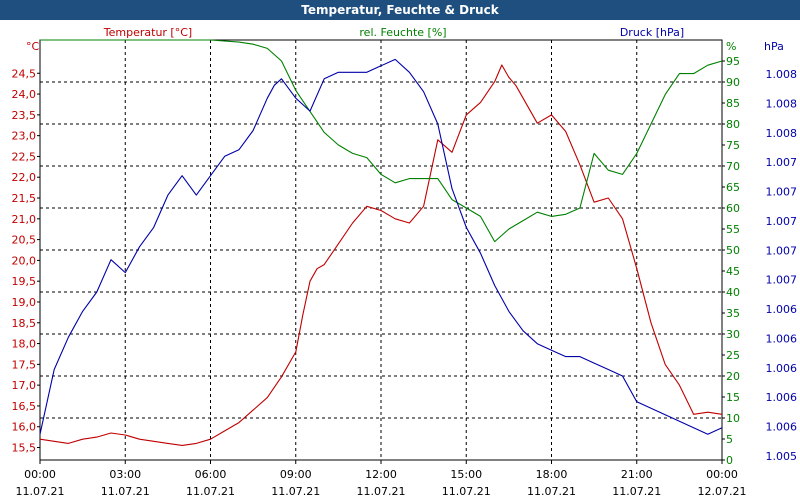 Image resolution: width=800 pixels, height=500 pixels. Describe the element at coordinates (24, 260) in the screenshot. I see `temperature-tick-label: 20,0` at that location.